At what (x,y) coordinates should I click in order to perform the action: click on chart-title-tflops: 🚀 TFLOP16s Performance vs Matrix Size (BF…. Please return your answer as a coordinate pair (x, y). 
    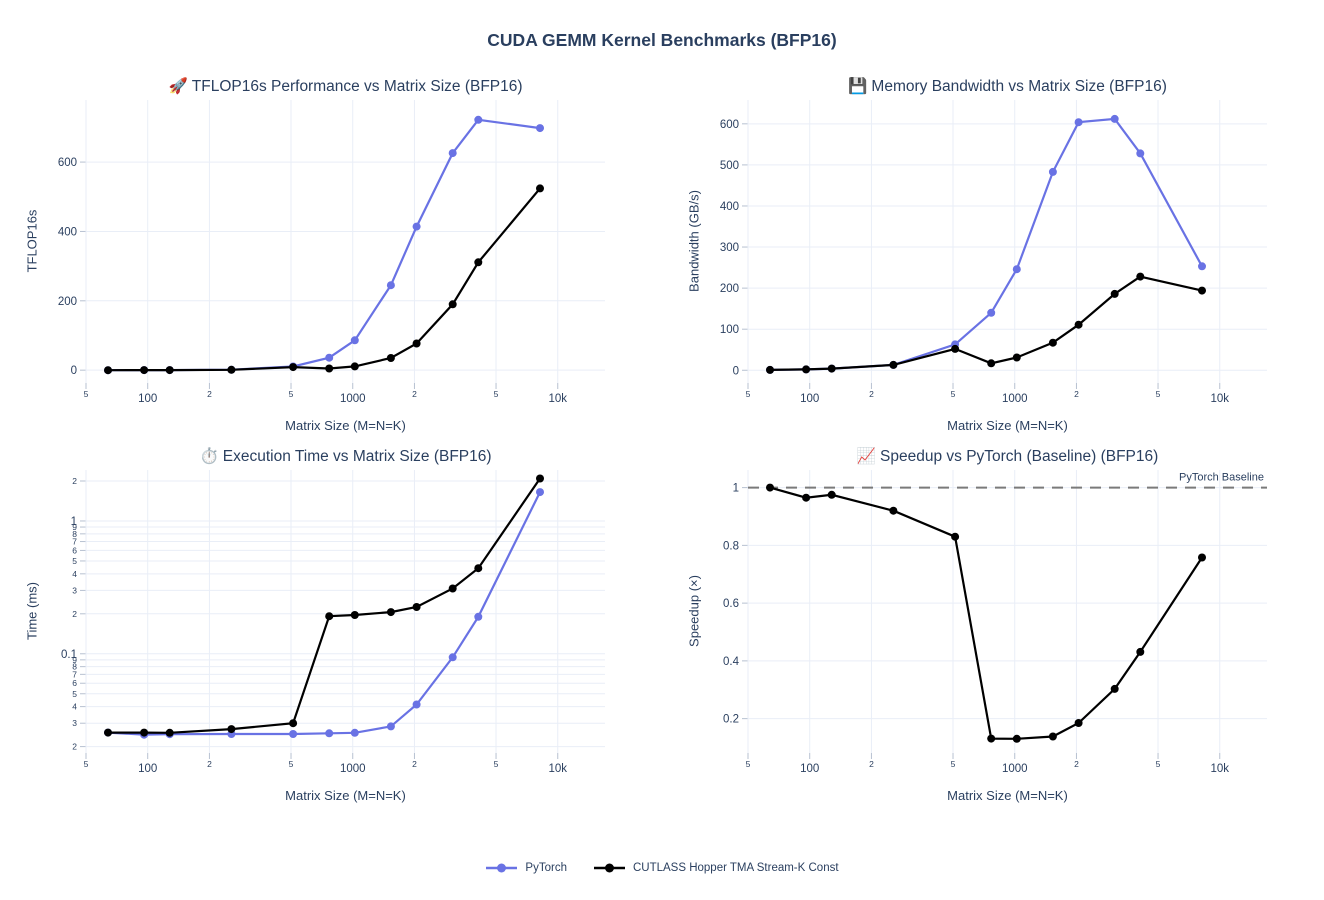
    Looking at the image, I should click on (345, 89).